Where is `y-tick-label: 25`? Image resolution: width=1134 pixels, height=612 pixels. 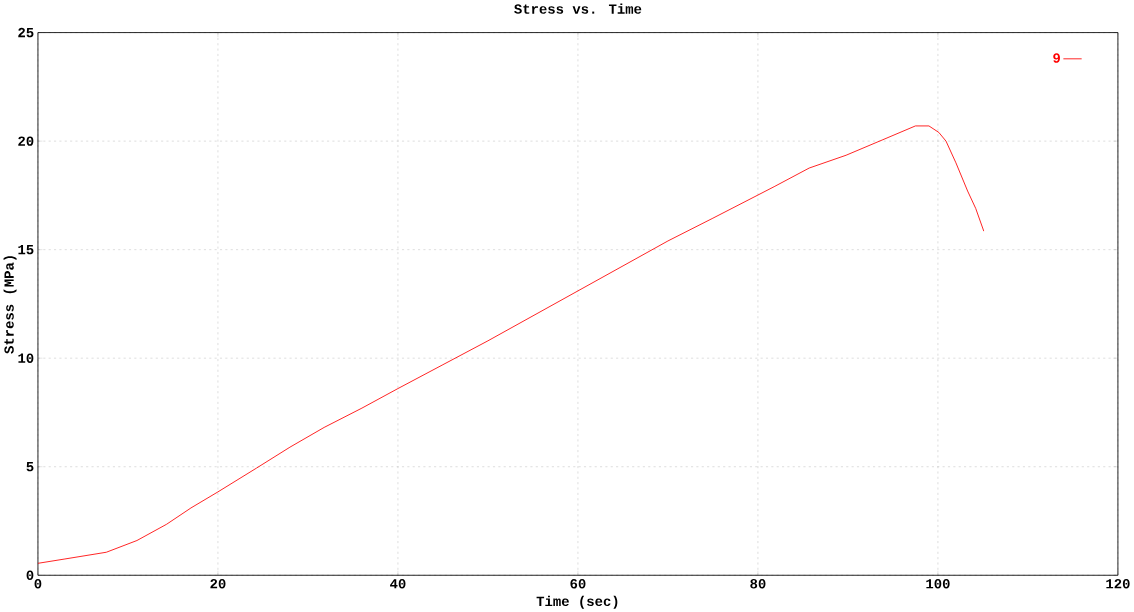
y-tick-label: 25 is located at coordinates (26, 32).